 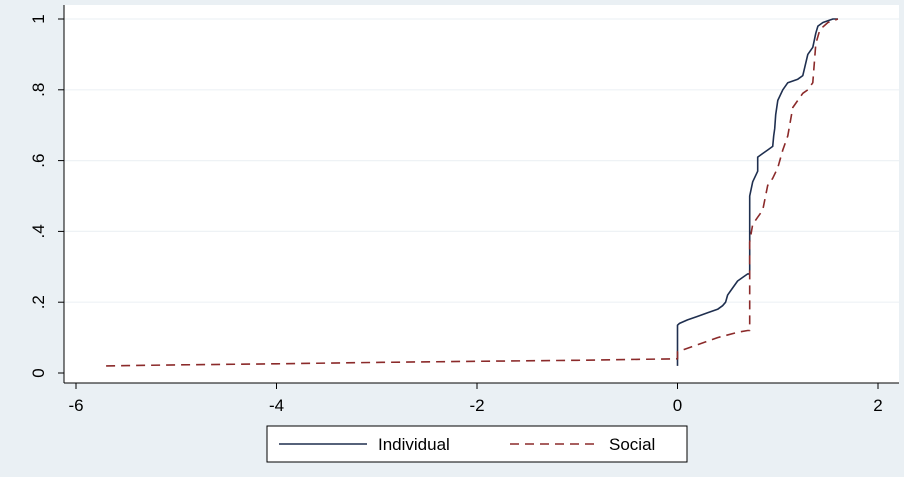 I want to click on x-tick-label-4: 2, so click(x=877, y=405).